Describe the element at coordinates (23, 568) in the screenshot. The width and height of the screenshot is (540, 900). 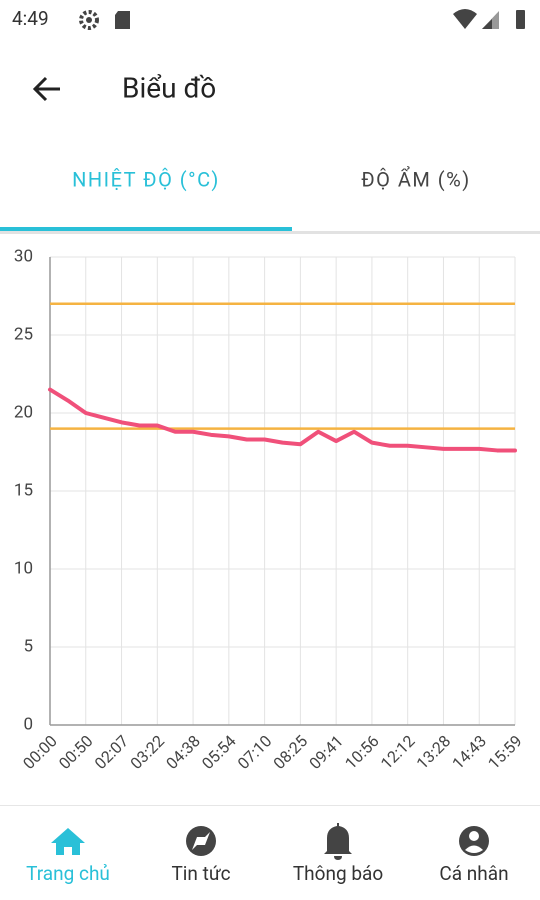
I see `y-tick-label: 10` at that location.